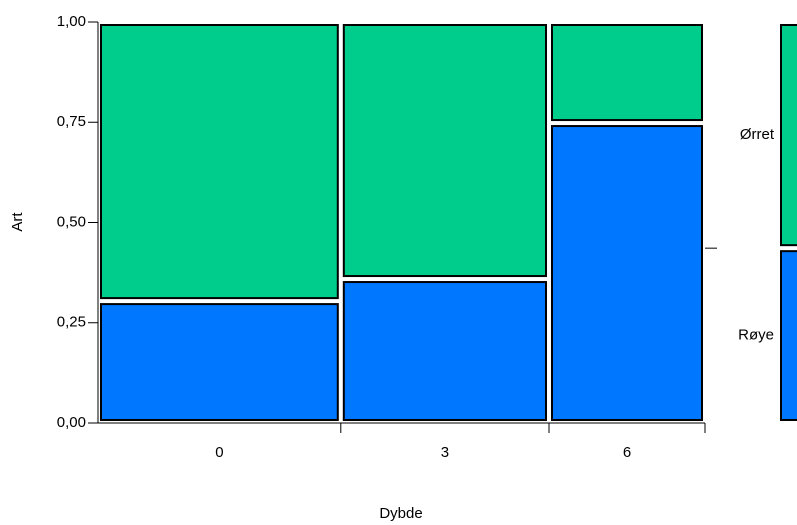 The height and width of the screenshot is (525, 797). What do you see at coordinates (71, 322) in the screenshot?
I see `y-tick-label: 0,25` at bounding box center [71, 322].